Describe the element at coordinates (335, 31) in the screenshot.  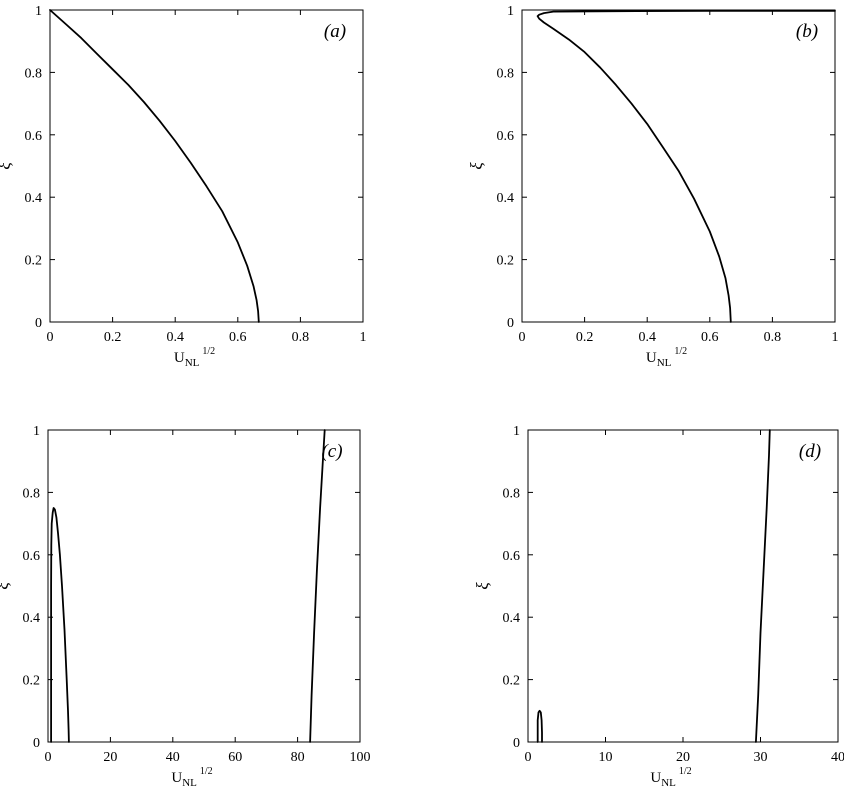
I see `panel-label: (a)` at that location.